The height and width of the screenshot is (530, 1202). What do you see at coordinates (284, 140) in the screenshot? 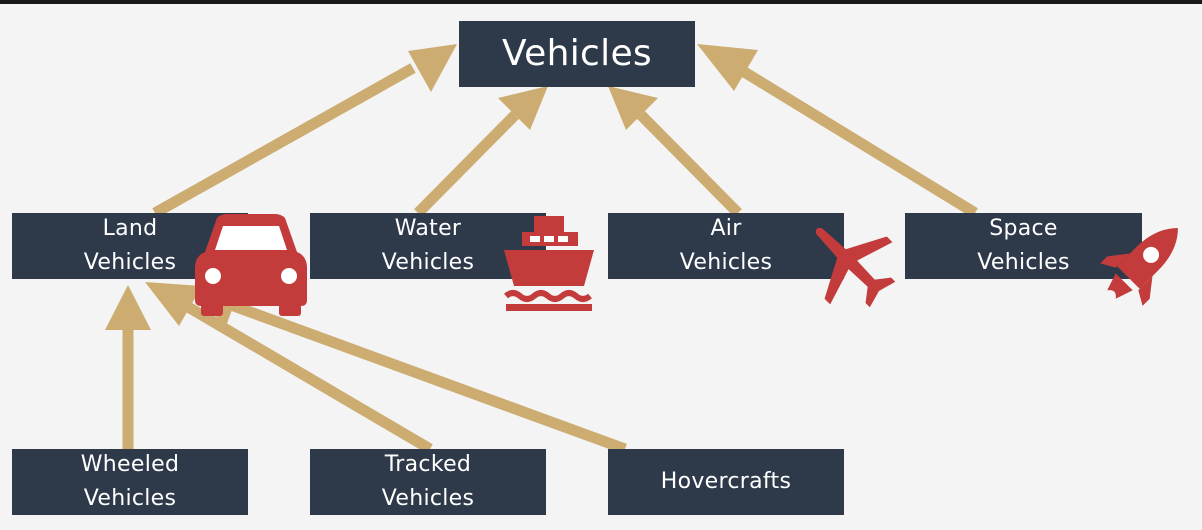
I see `arrow-land-to-vehicles-shaft` at bounding box center [284, 140].